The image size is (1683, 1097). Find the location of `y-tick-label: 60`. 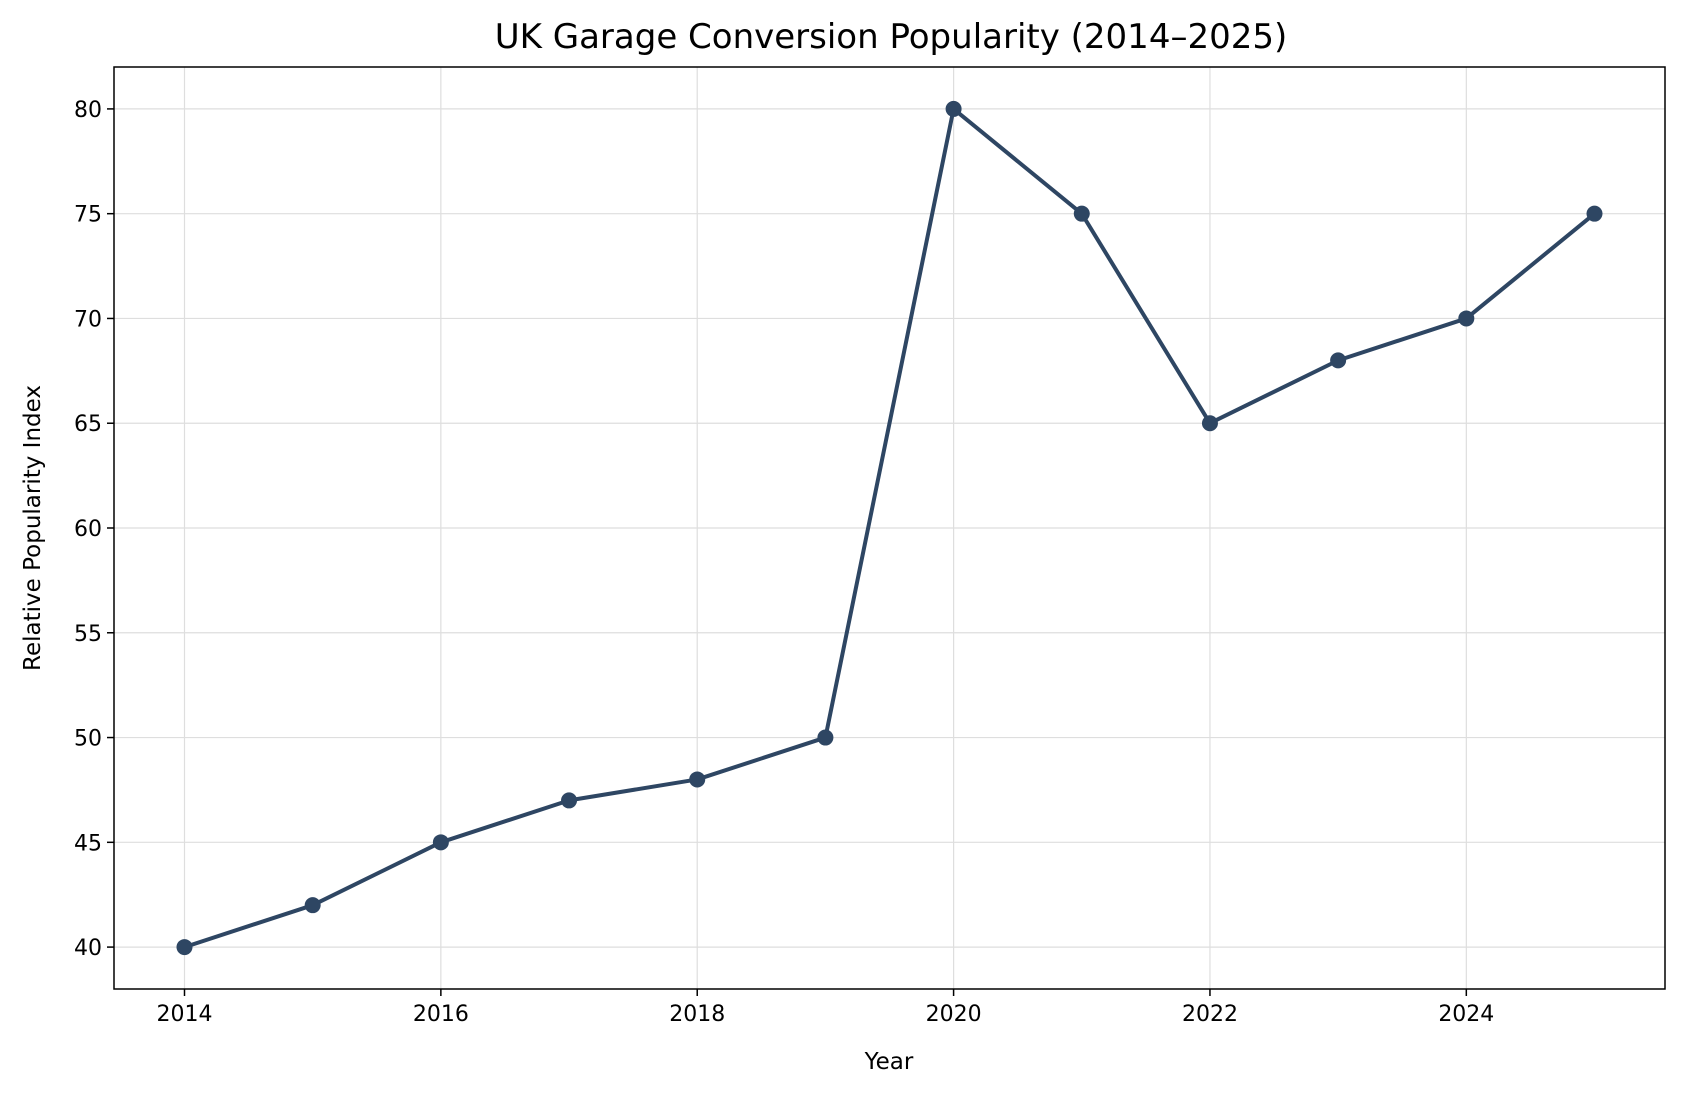

y-tick-label: 60 is located at coordinates (88, 529).